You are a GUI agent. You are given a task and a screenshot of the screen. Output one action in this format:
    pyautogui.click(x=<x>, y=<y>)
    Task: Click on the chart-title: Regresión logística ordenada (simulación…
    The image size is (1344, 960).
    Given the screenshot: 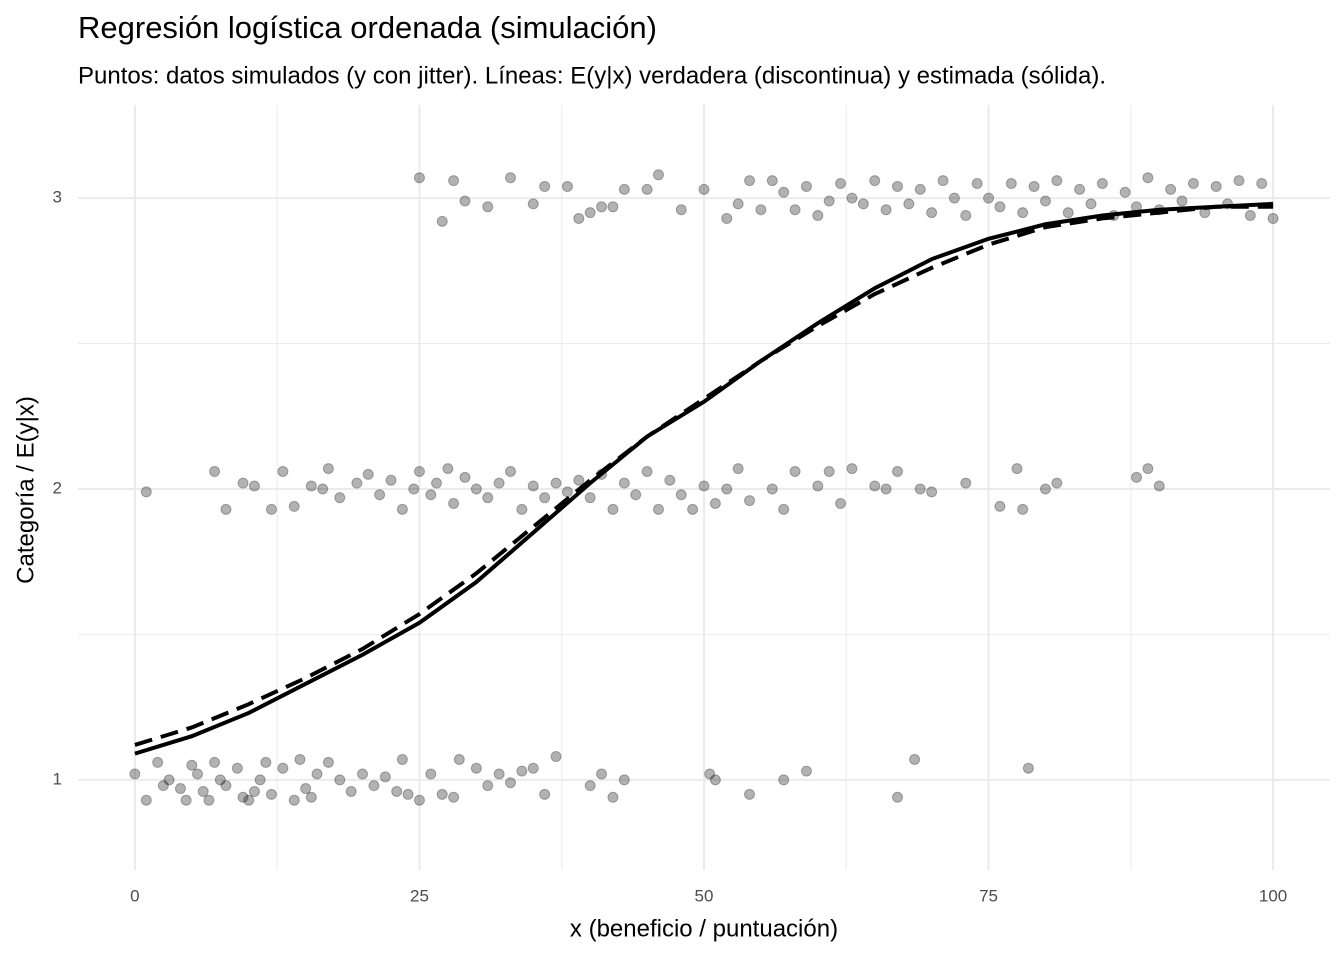 What is the action you would take?
    pyautogui.click(x=367, y=27)
    